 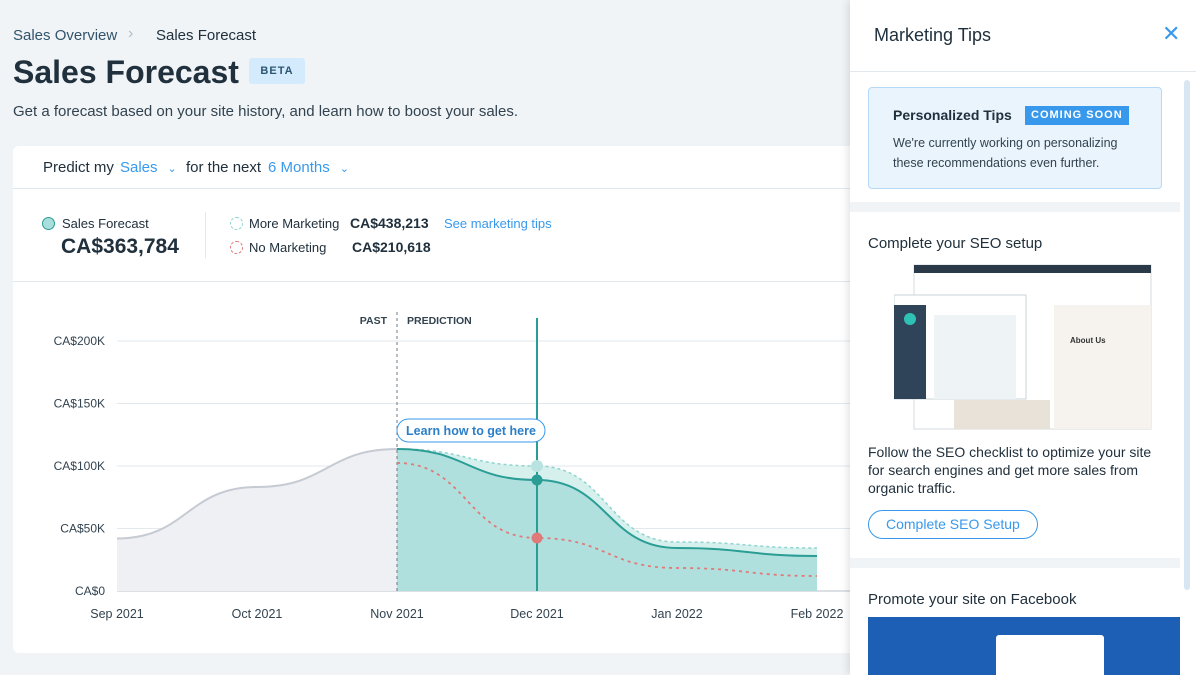 I want to click on callout: Learn how to get here, so click(x=471, y=431).